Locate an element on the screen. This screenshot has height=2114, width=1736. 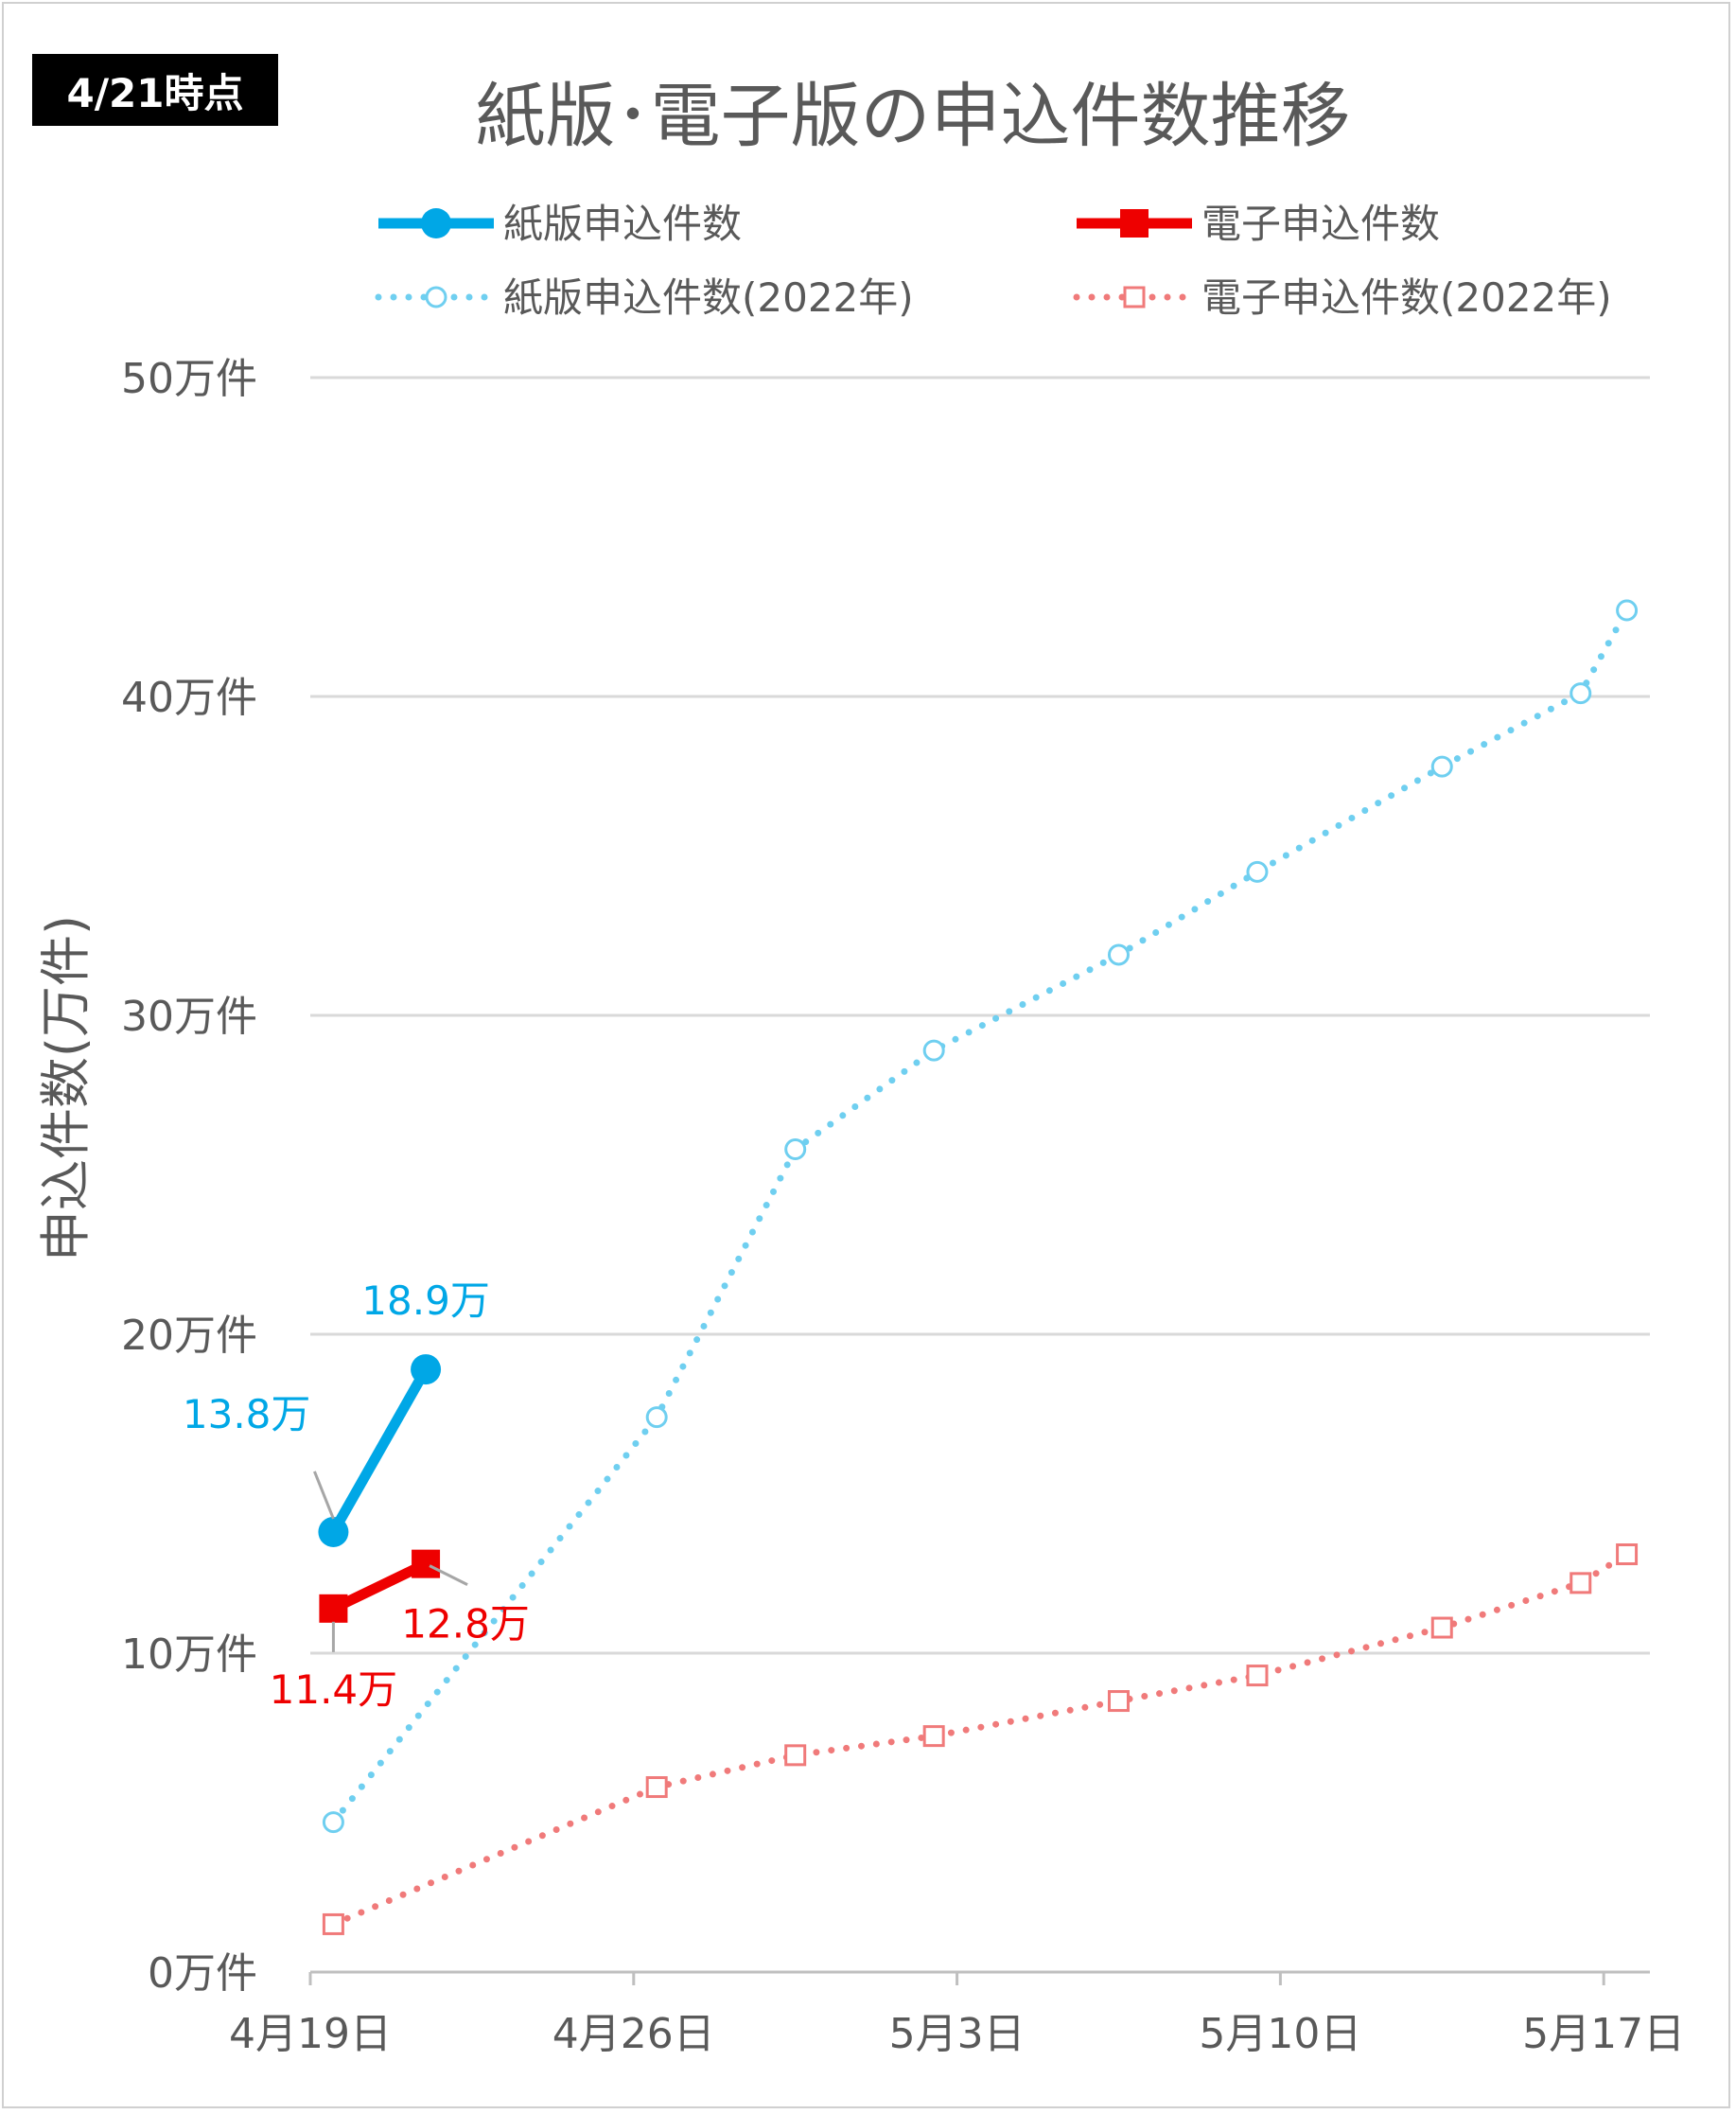
data-label: 13.8万 is located at coordinates (247, 1414).